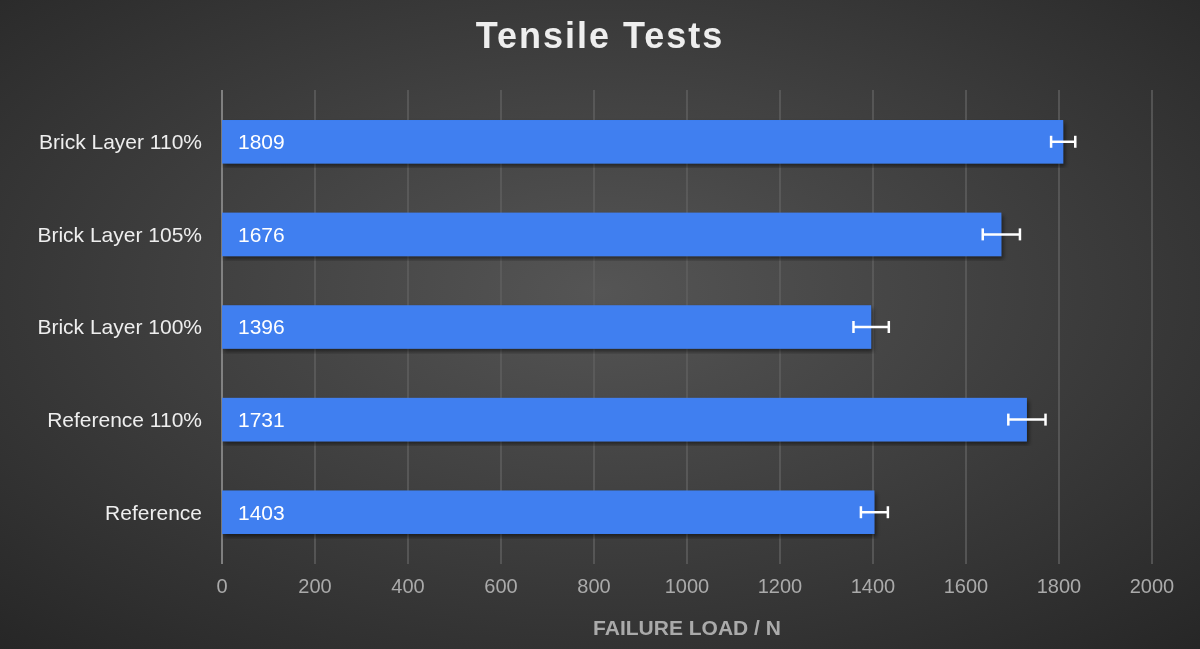 The height and width of the screenshot is (649, 1200). What do you see at coordinates (408, 586) in the screenshot?
I see `x-tick-label: 400` at bounding box center [408, 586].